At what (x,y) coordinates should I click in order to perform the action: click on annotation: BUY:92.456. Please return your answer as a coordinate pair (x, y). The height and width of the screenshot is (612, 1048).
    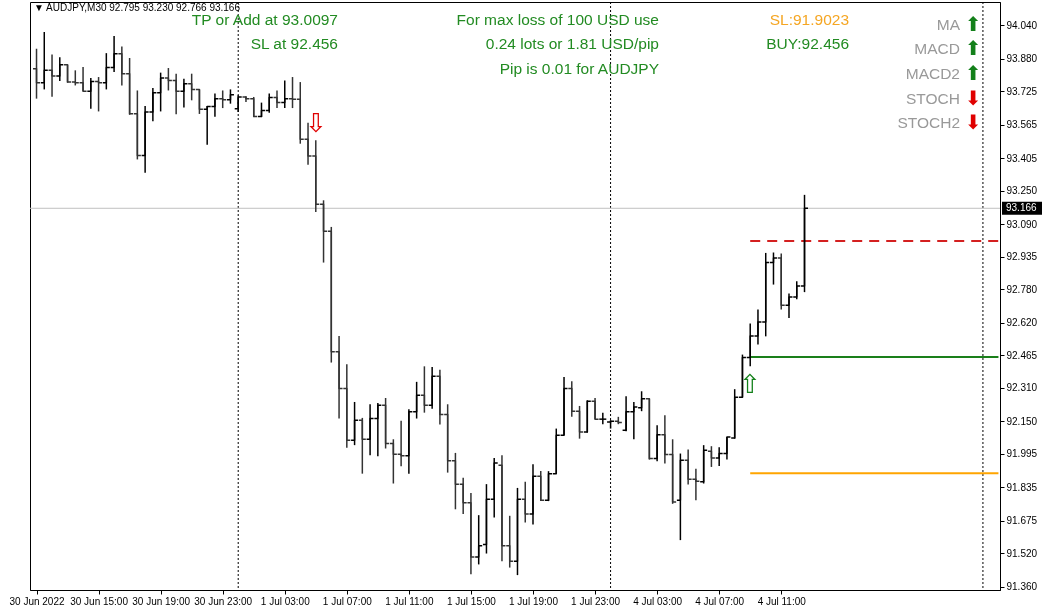
    Looking at the image, I should click on (807, 43).